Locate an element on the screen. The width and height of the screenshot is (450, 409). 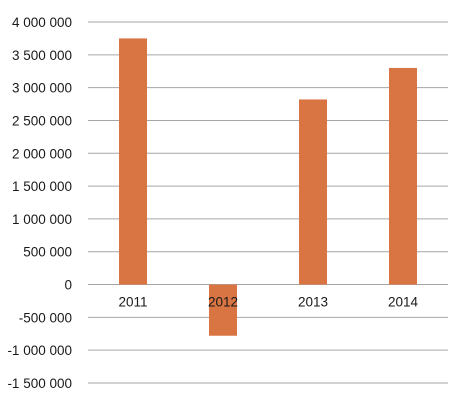
y-tick-label: 2 000 000 is located at coordinates (42, 153).